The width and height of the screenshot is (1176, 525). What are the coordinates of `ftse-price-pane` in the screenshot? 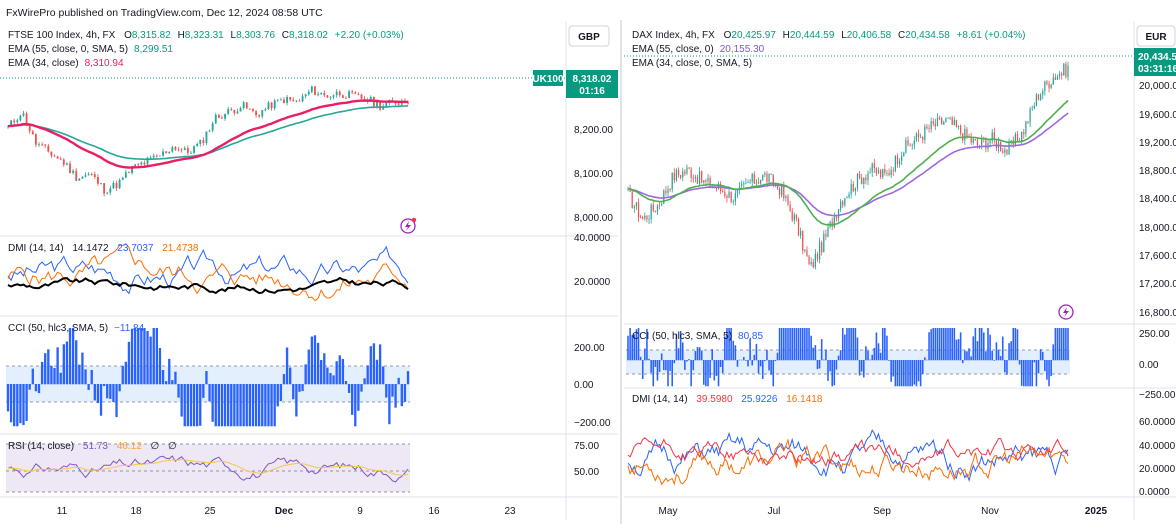 It's located at (208, 141).